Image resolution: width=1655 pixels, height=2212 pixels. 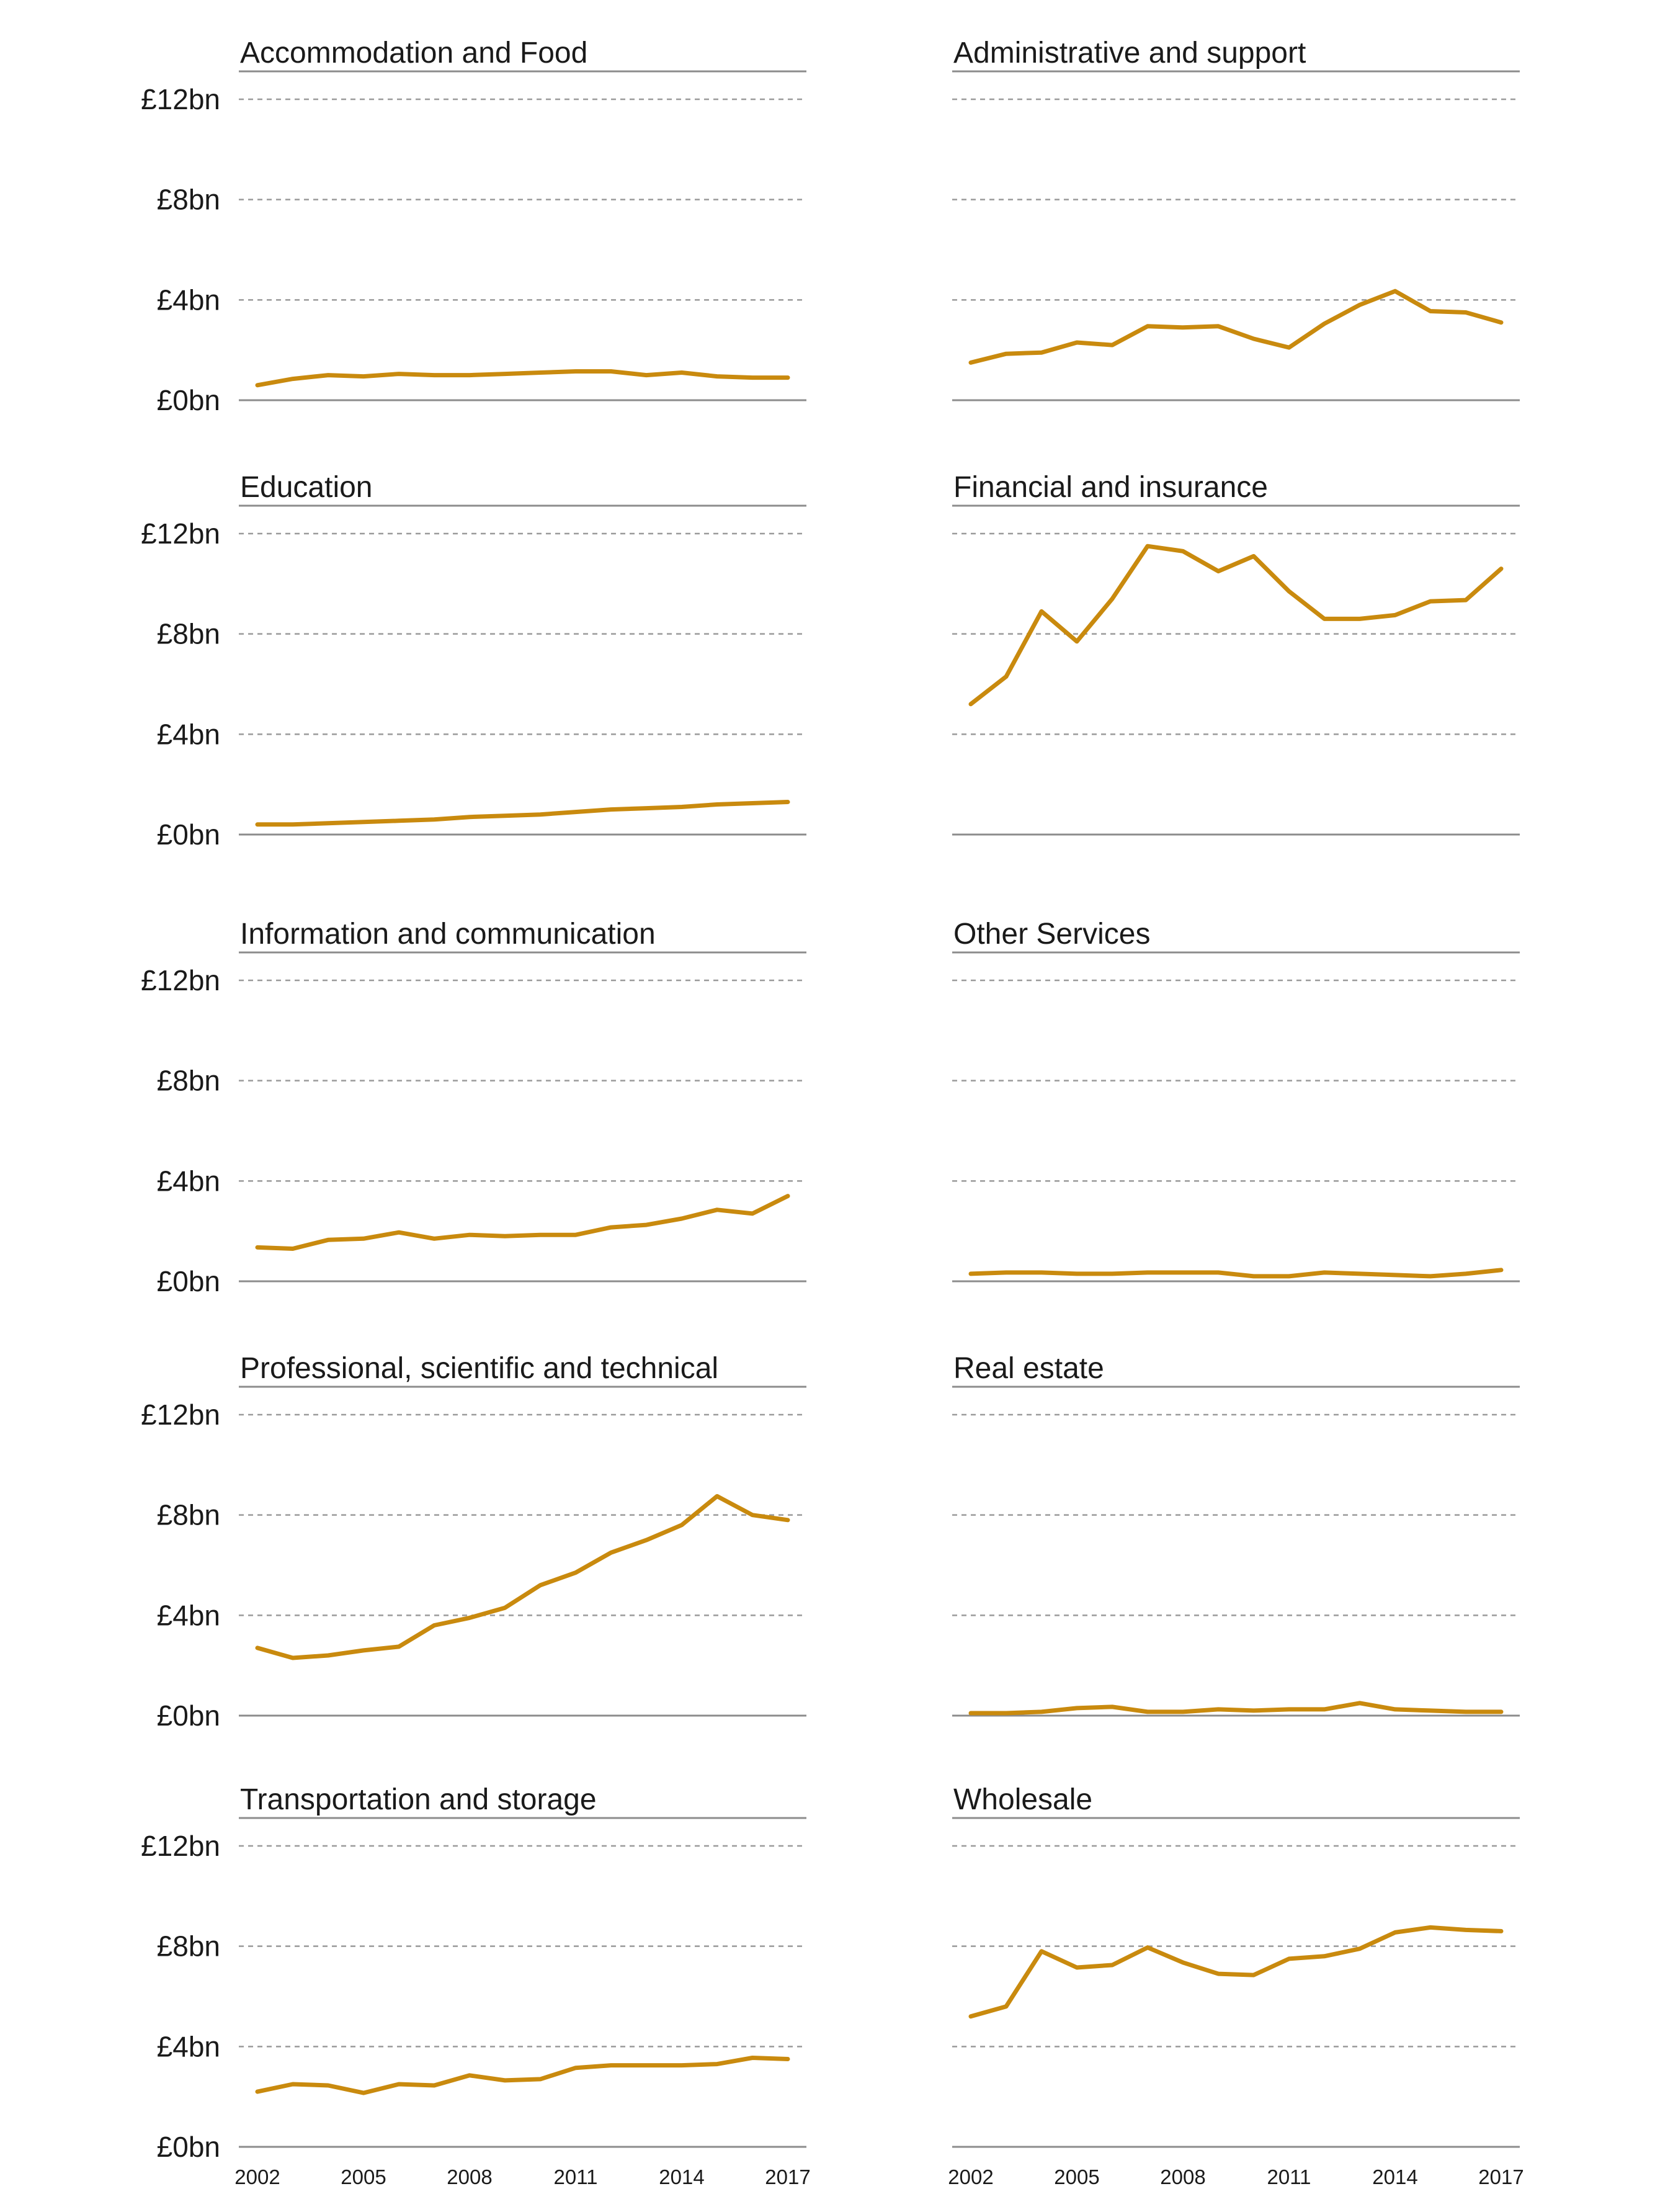 What do you see at coordinates (787, 2177) in the screenshot?
I see `panel-8-xtick-label-5: 2017` at bounding box center [787, 2177].